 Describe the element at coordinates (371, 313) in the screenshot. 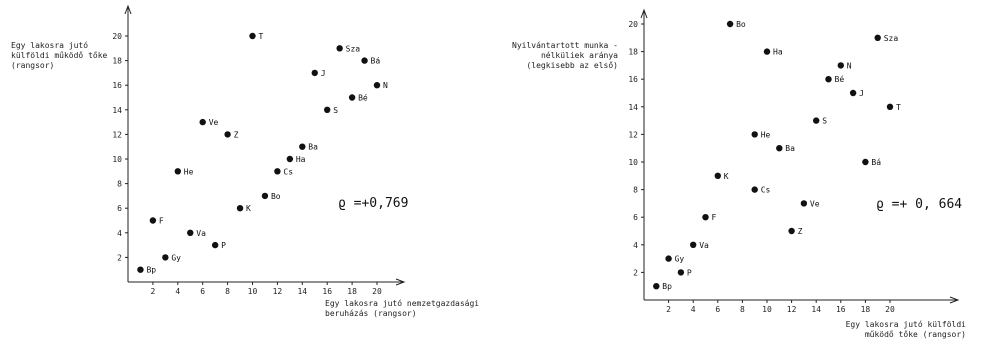

I see `x-axis-label: beruházás (rangsor)` at that location.